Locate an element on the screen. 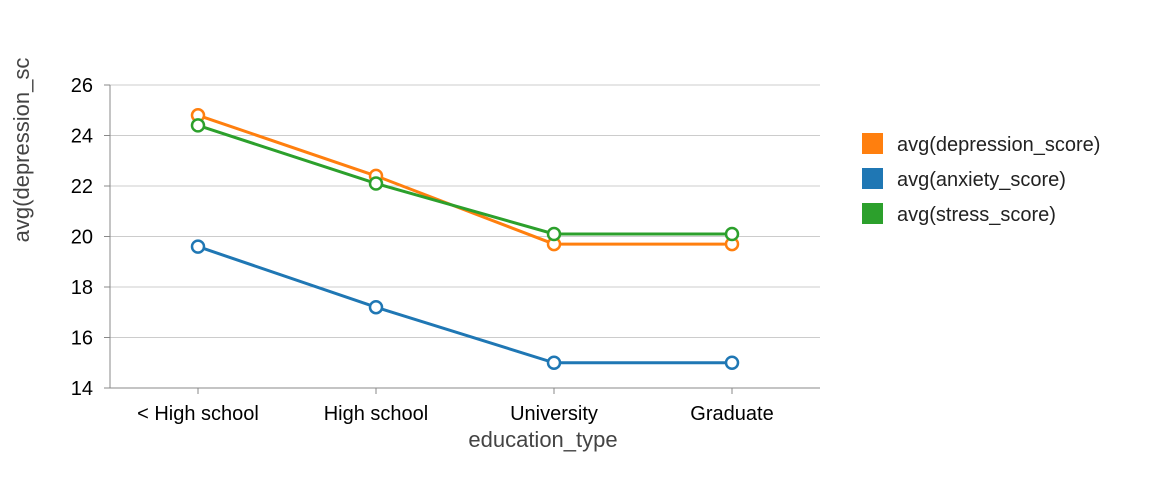  legend-label: avg(anxiety_score) is located at coordinates (981, 180).